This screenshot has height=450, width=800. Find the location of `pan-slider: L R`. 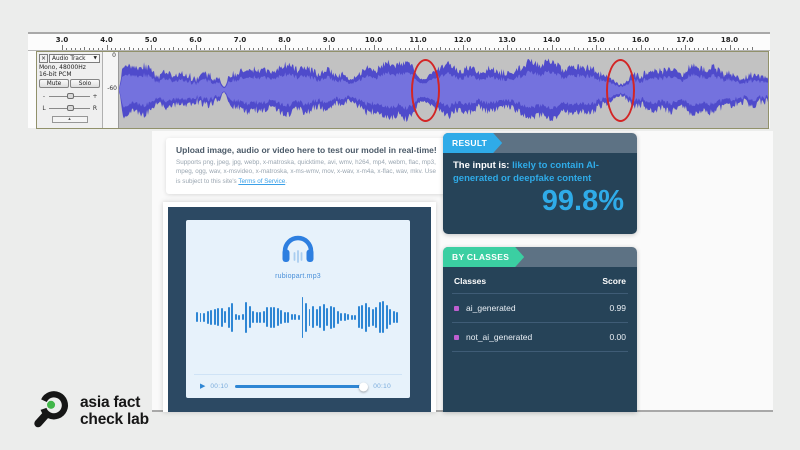

pan-slider: L R is located at coordinates (69, 108).